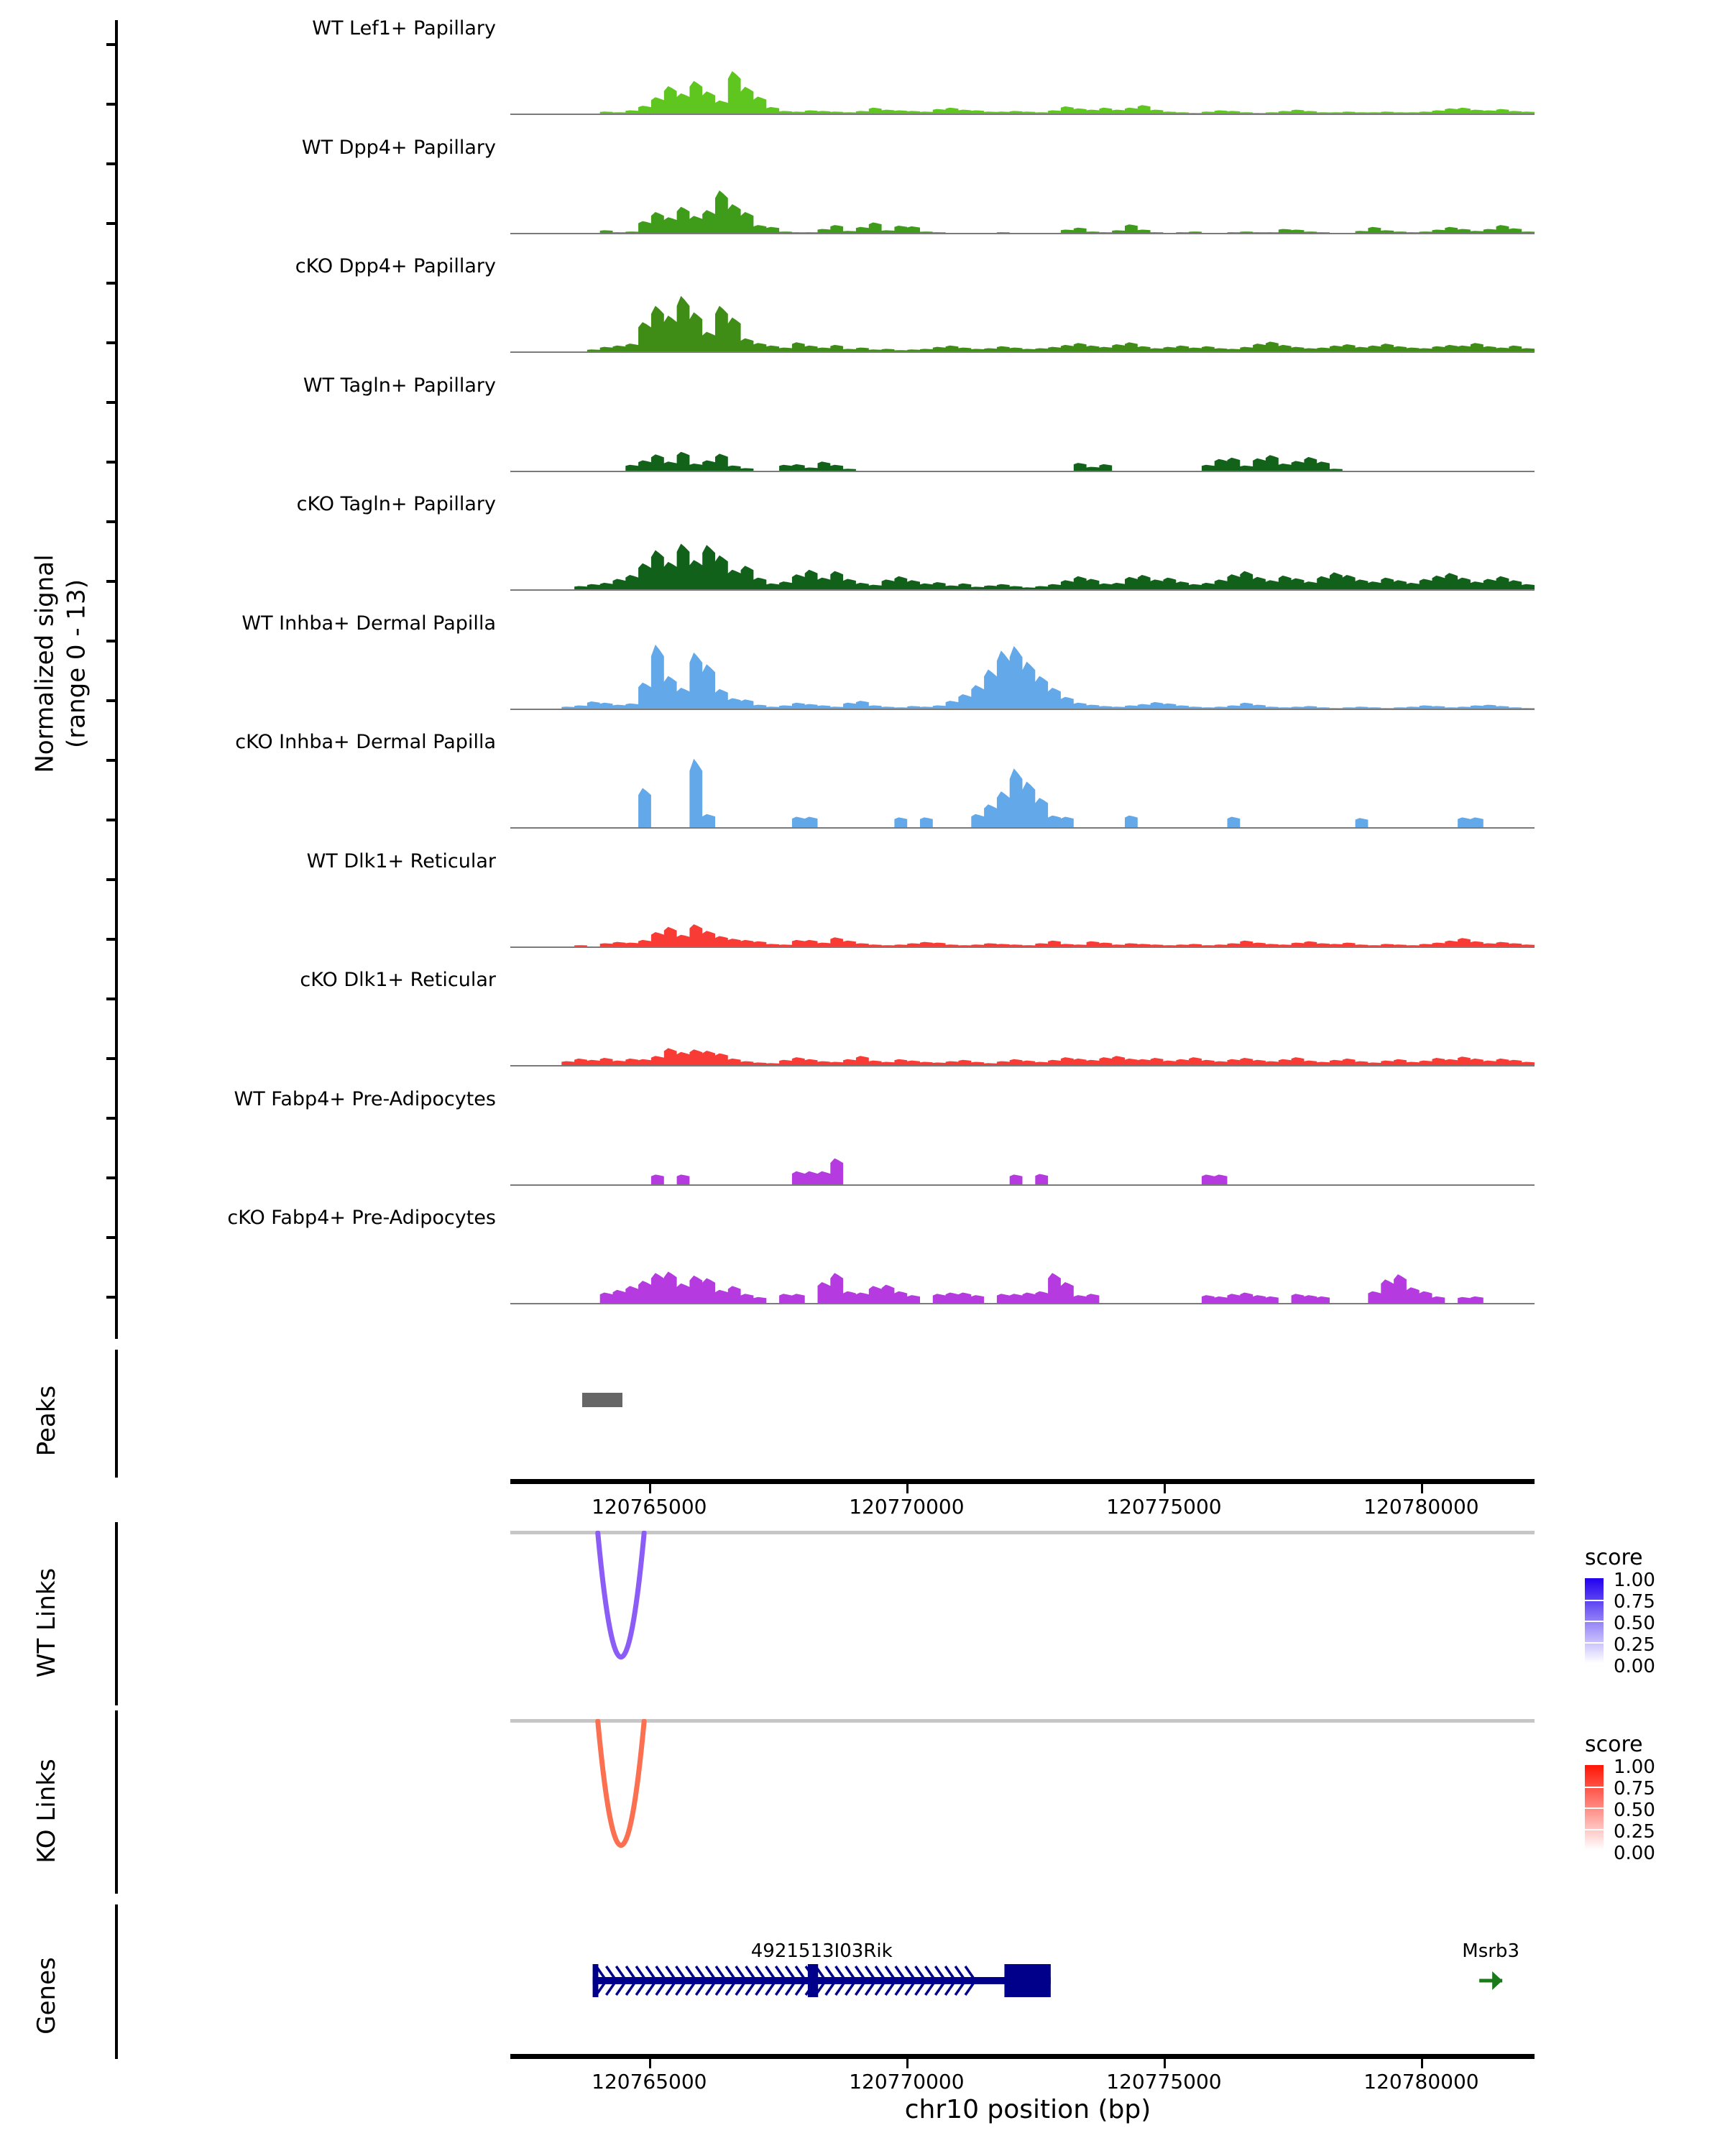  What do you see at coordinates (649, 2082) in the screenshot?
I see `genes-axis-tick-label: 120765000` at bounding box center [649, 2082].